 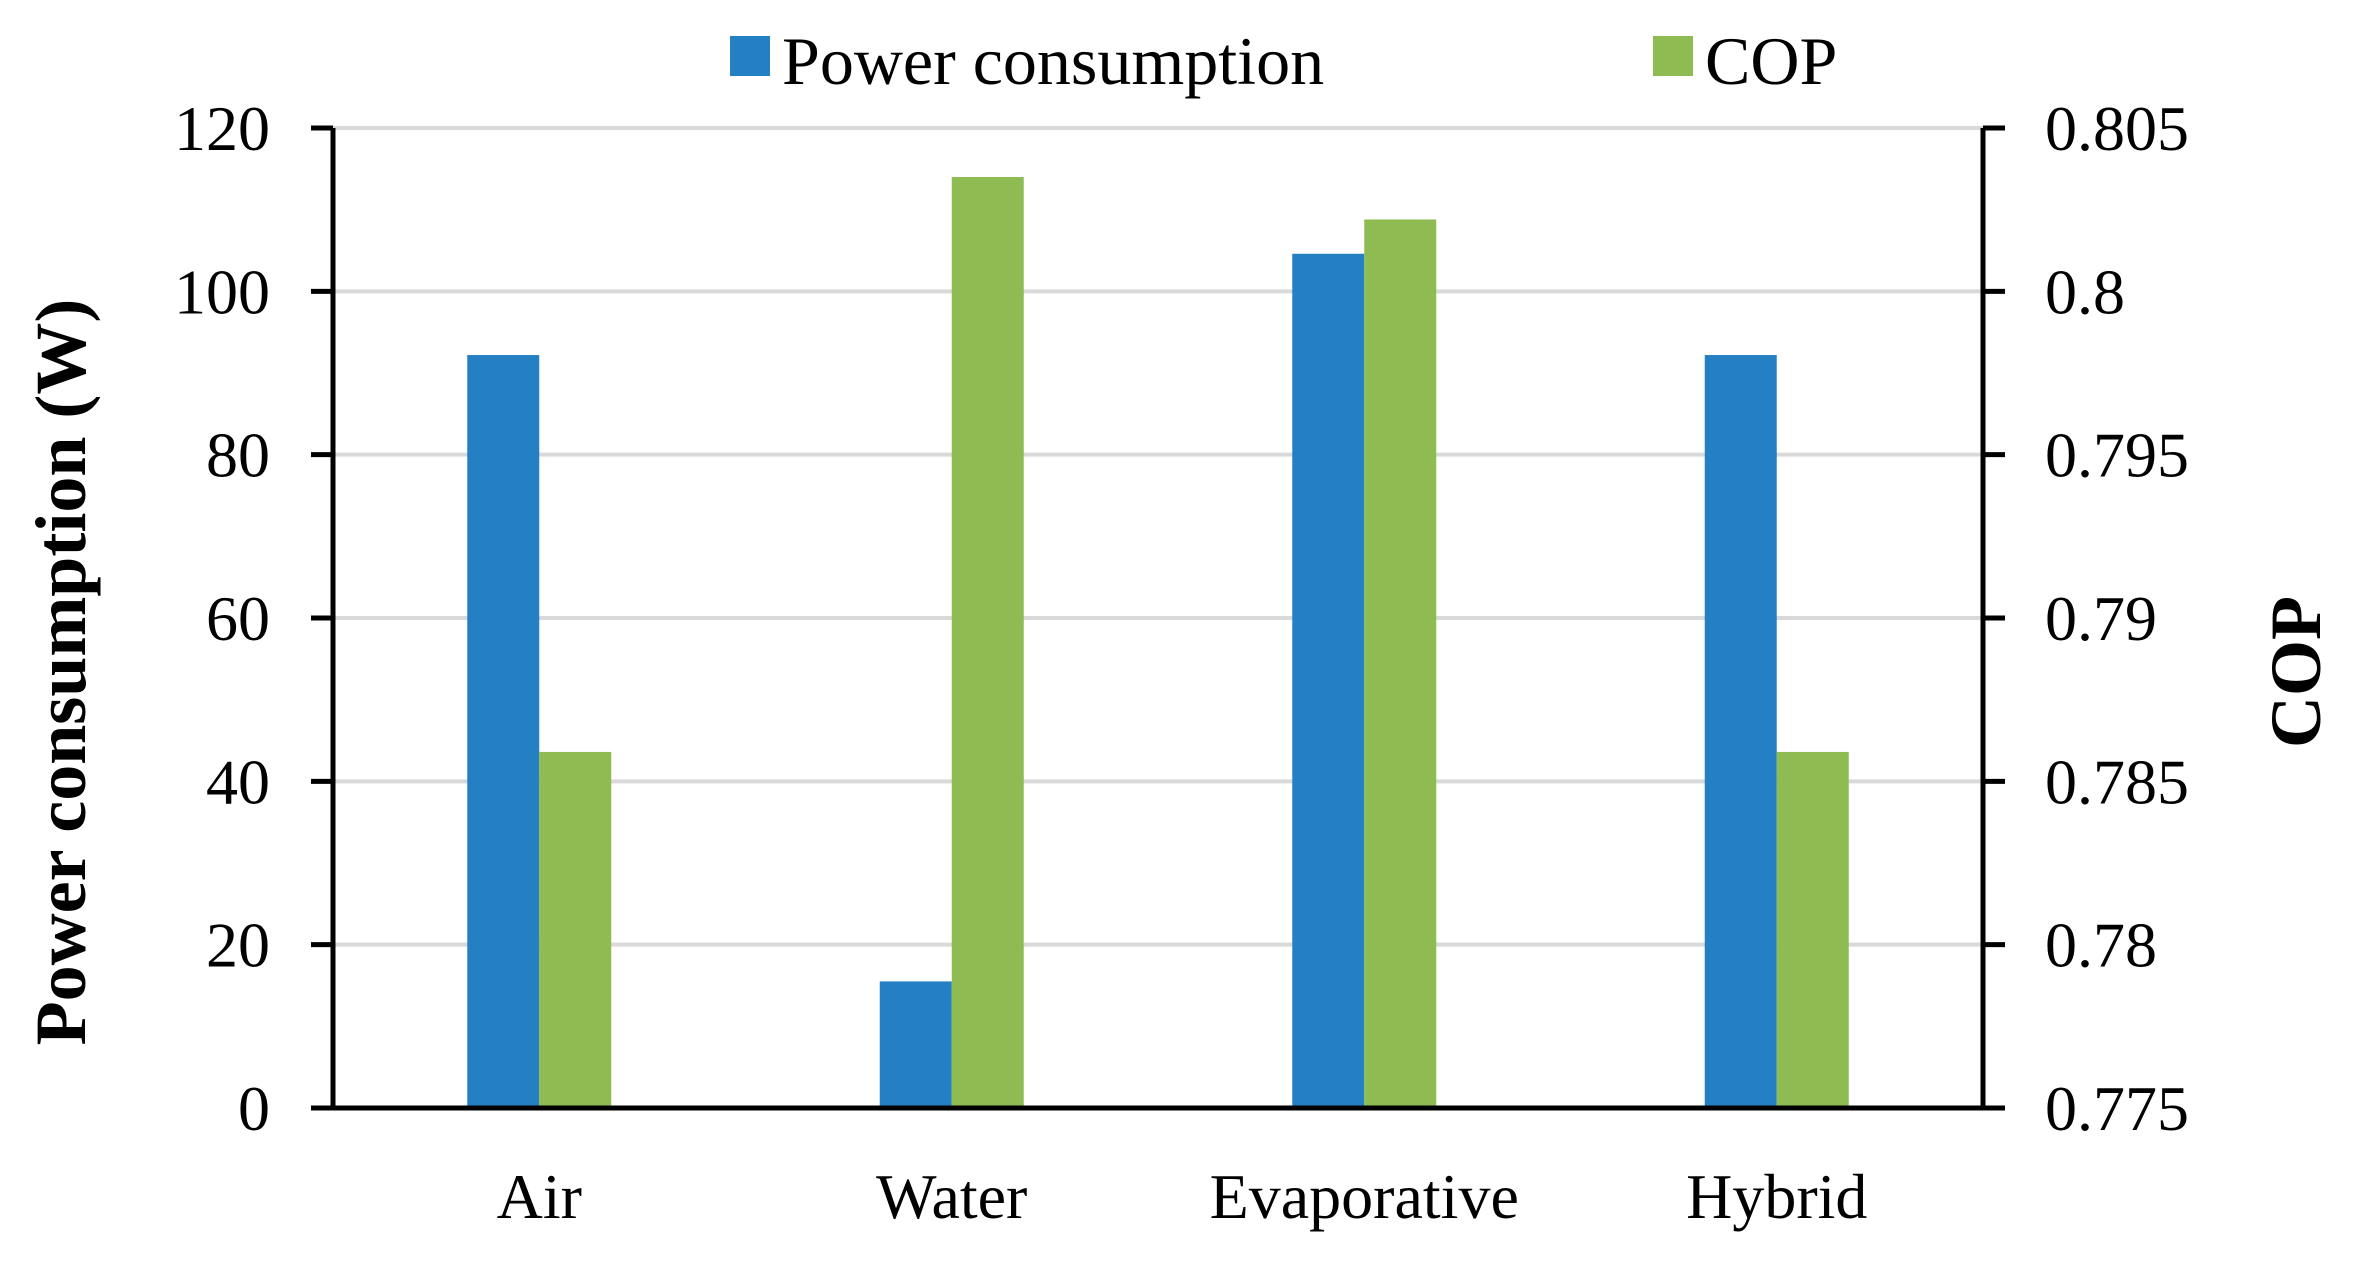 What do you see at coordinates (1053, 61) in the screenshot?
I see `legend-label: Power consumption` at bounding box center [1053, 61].